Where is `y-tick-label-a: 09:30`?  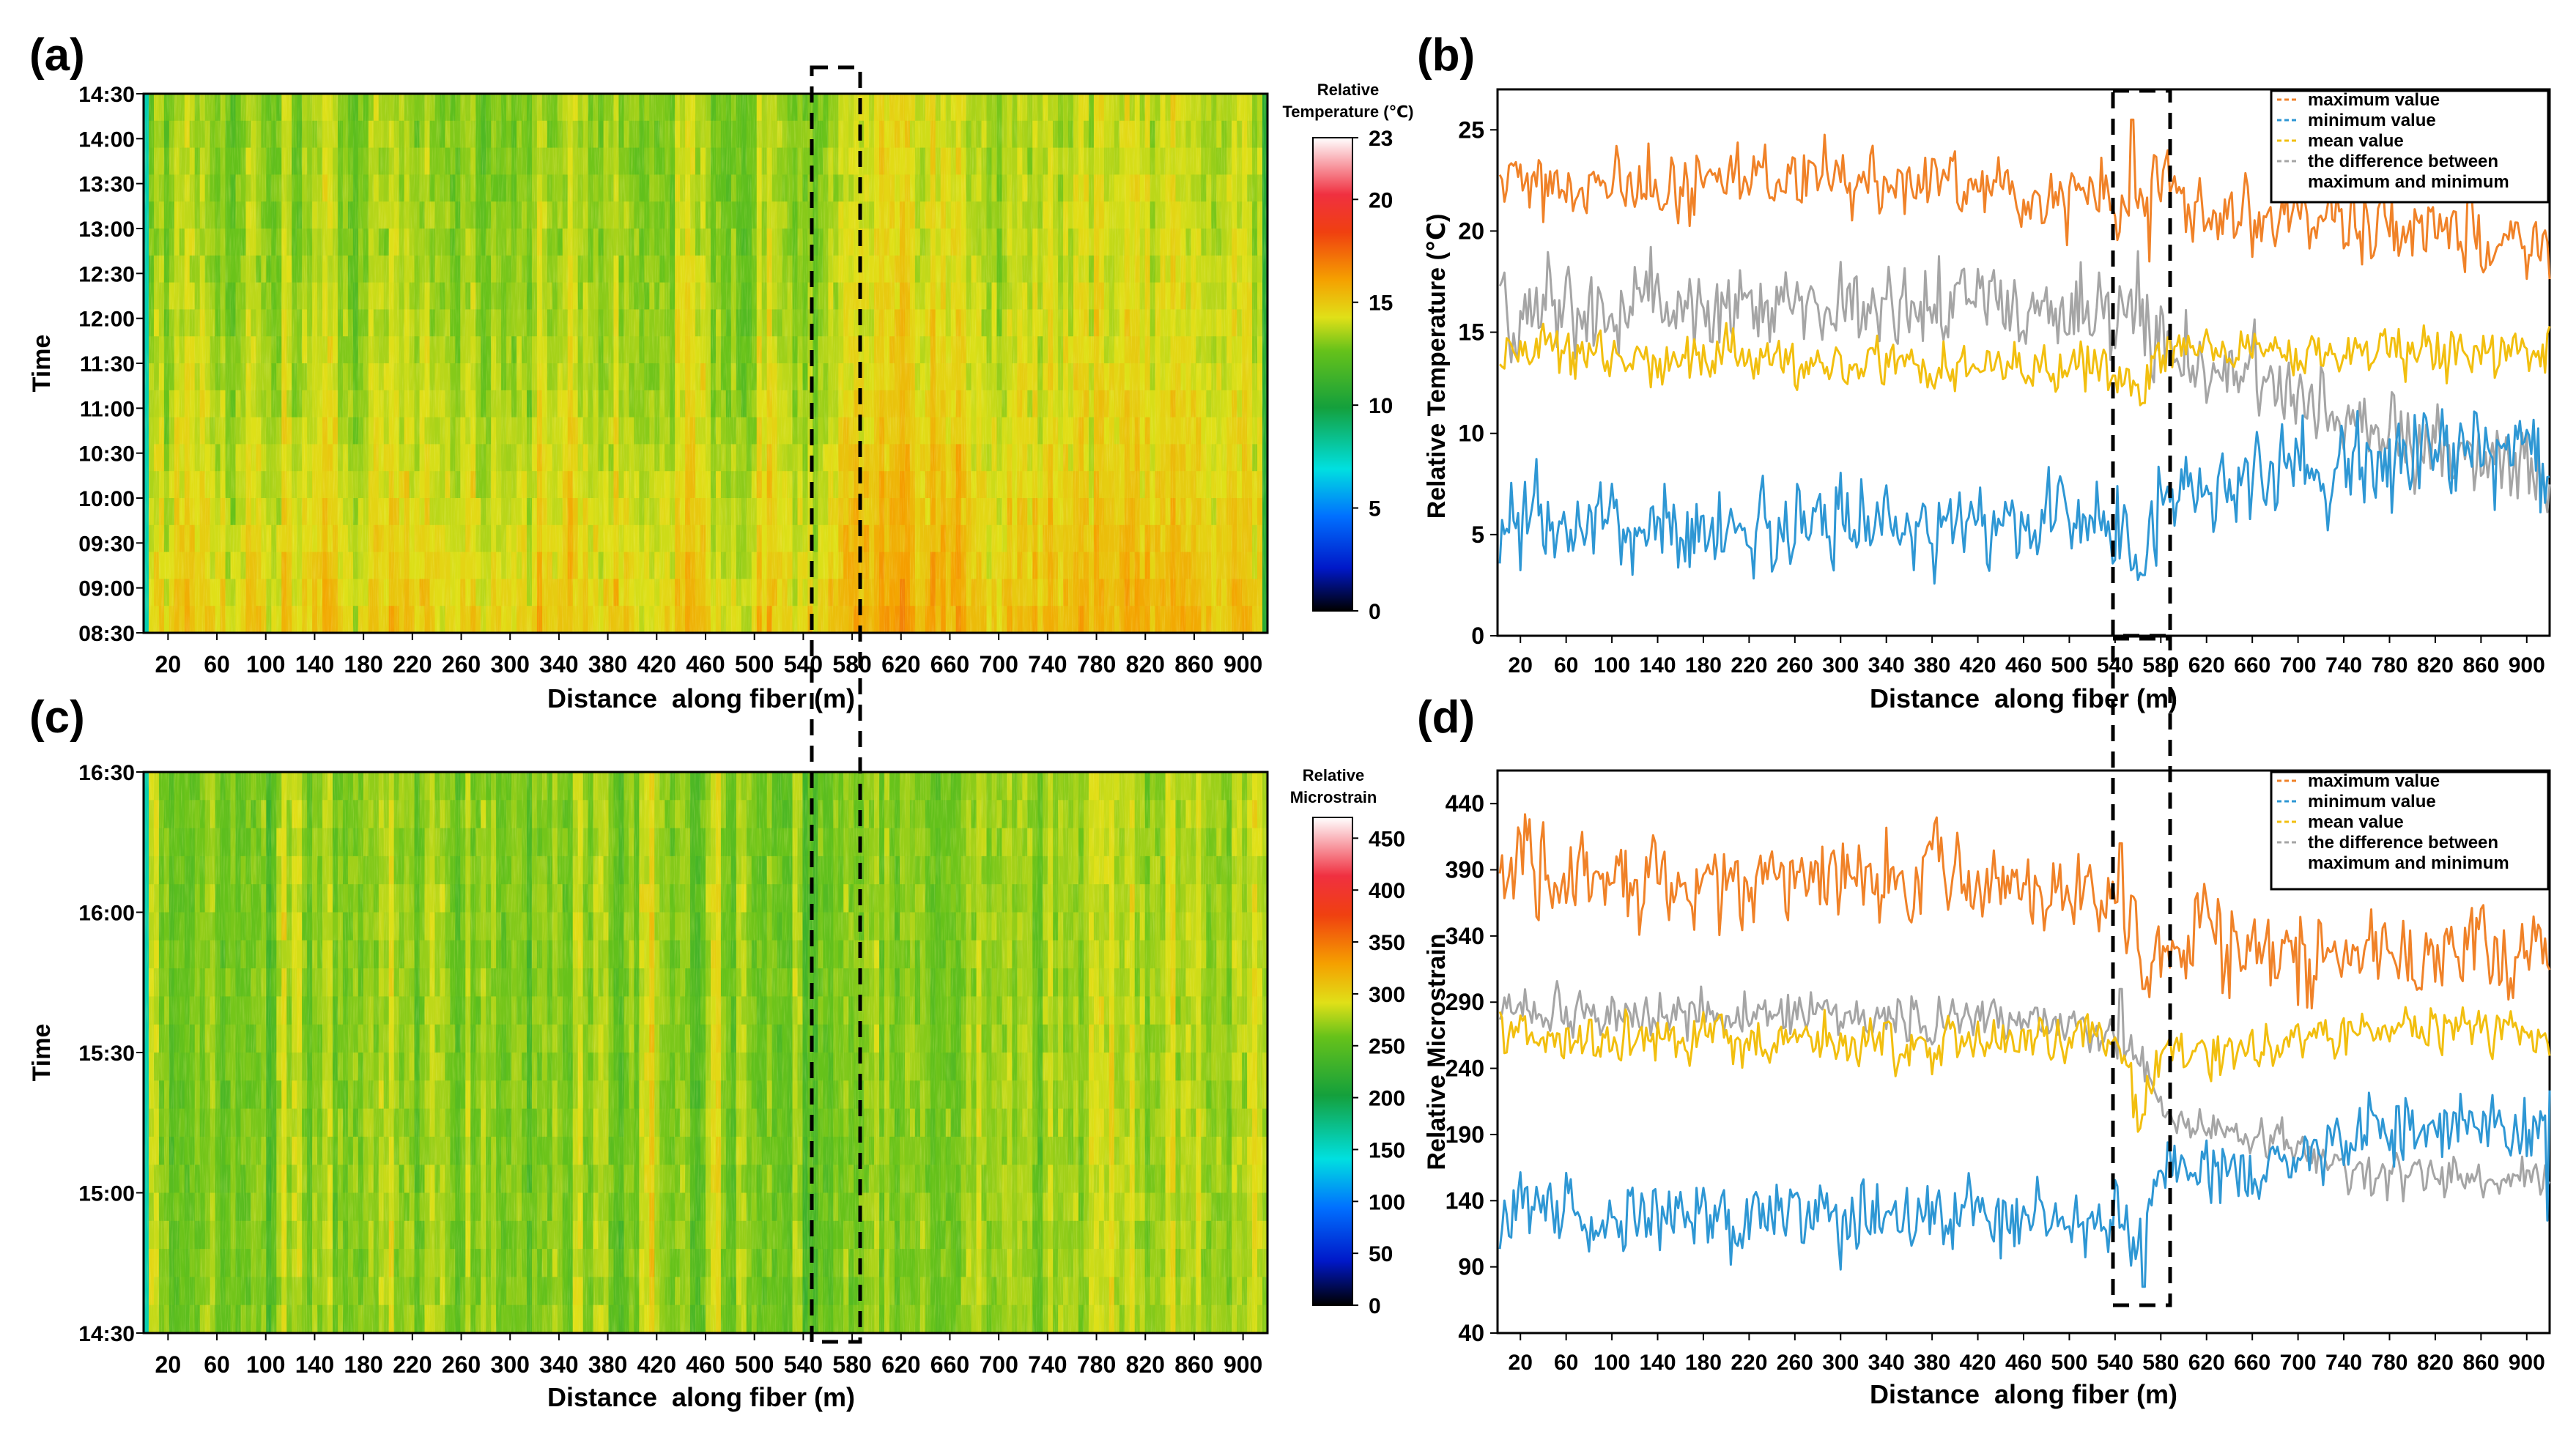 y-tick-label-a: 09:30 is located at coordinates (106, 544).